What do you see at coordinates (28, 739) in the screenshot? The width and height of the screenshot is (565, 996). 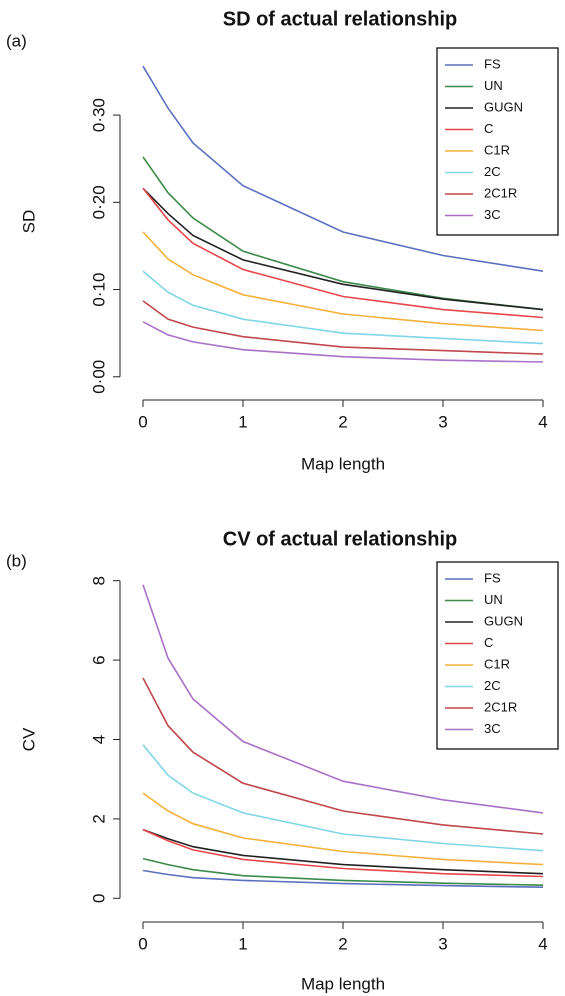 I see `y-axis-label: CV` at bounding box center [28, 739].